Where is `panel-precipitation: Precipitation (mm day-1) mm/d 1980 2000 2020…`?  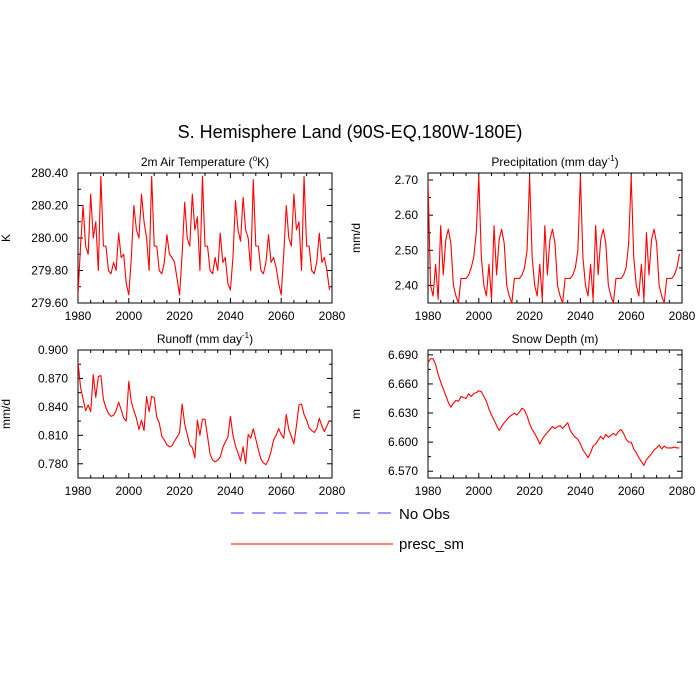
panel-precipitation: Precipitation (mm day-1) mm/d 1980 2000 2020… is located at coordinates (522, 238).